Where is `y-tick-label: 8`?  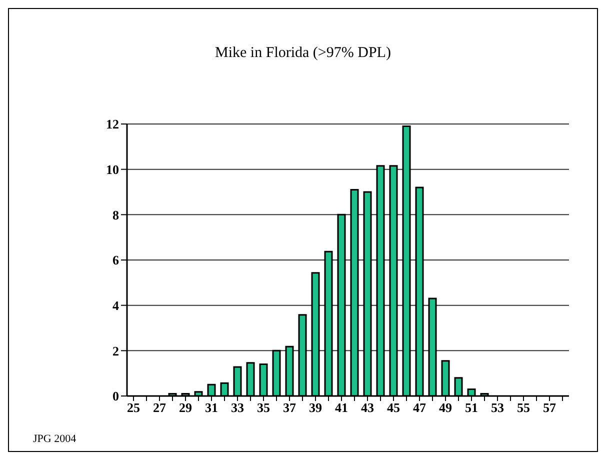
y-tick-label: 8 is located at coordinates (116, 214).